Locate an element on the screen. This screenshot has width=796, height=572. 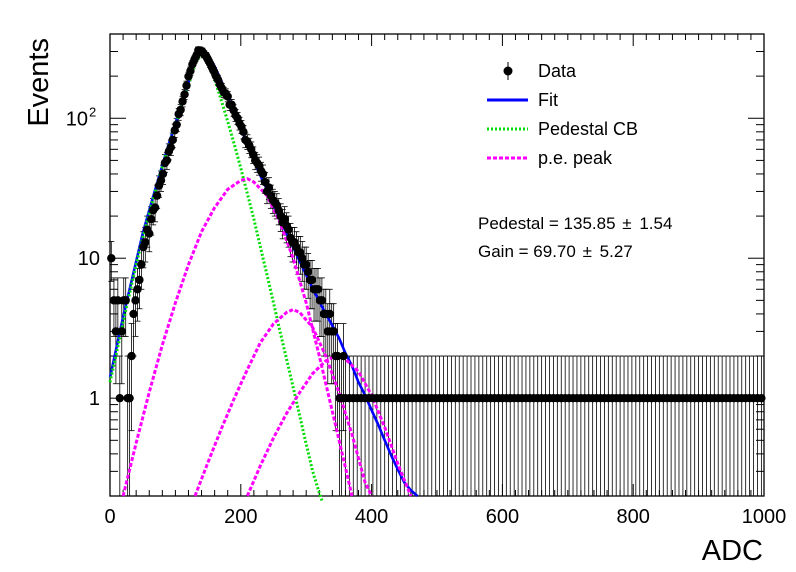
gain-annotation: Gain = 69.70 ± 5.27 is located at coordinates (555, 251).